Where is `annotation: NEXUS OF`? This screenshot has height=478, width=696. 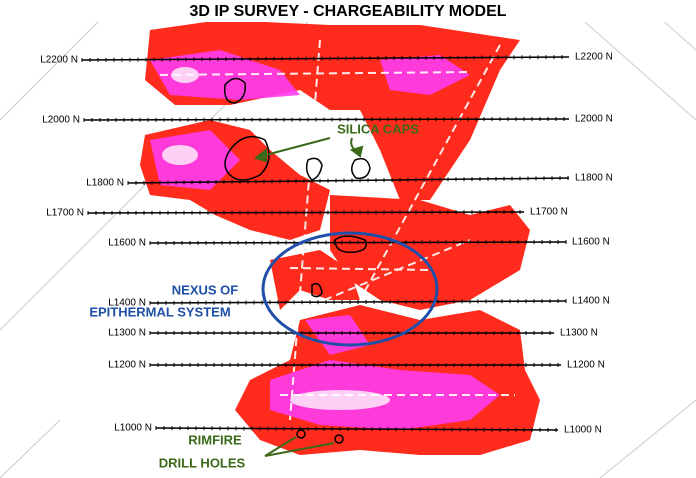 annotation: NEXUS OF is located at coordinates (205, 289).